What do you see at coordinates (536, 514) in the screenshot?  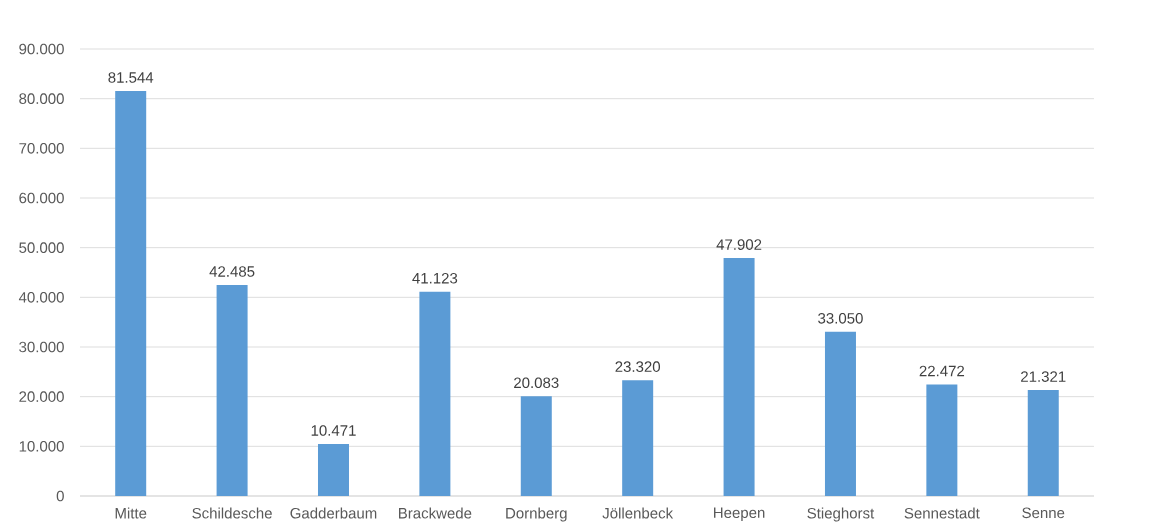 I see `x-tick-label: Dornberg` at bounding box center [536, 514].